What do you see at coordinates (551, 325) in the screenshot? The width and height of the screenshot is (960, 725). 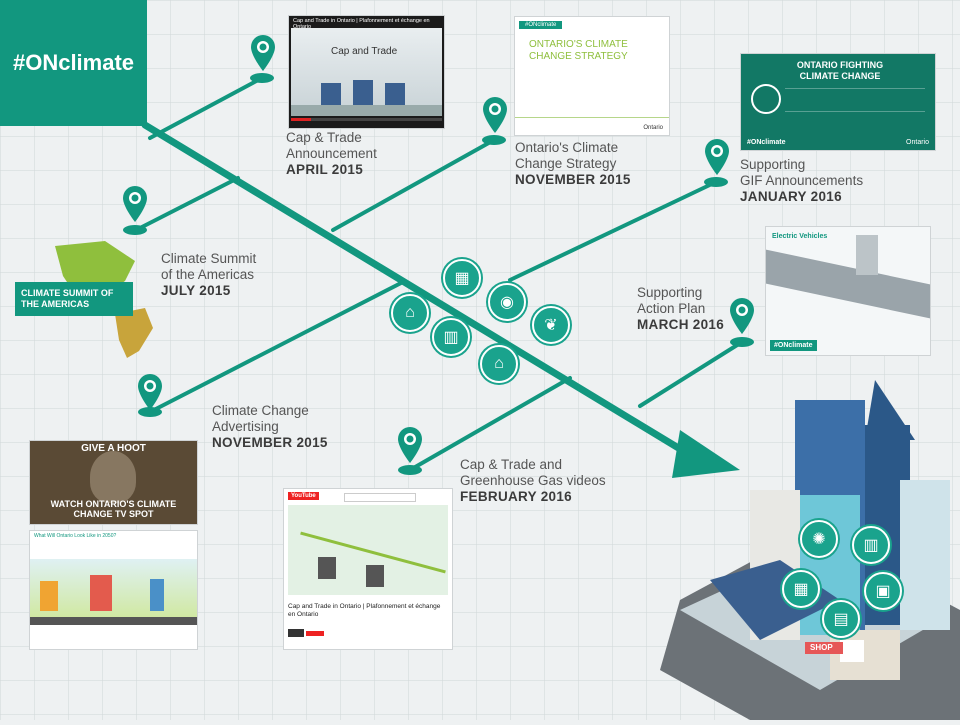 I see `leaf-icon: ❦` at bounding box center [551, 325].